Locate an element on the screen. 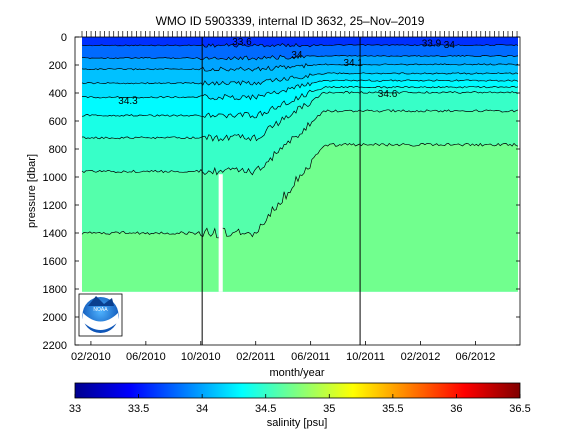 Image resolution: width=576 pixels, height=432 pixels. x-tick-label: 10/2010 is located at coordinates (201, 357).